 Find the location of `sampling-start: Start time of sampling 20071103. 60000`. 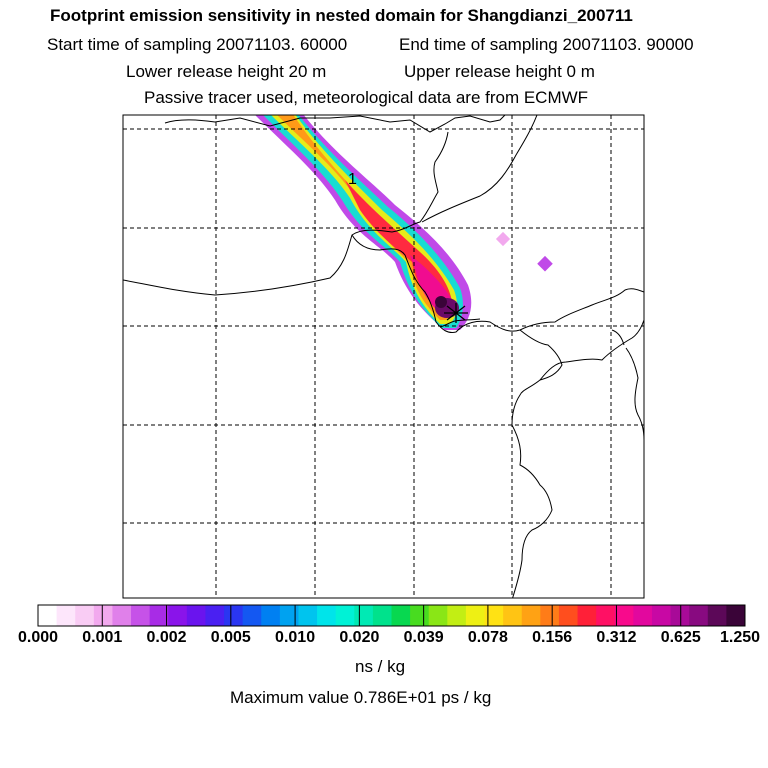

sampling-start: Start time of sampling 20071103. 60000 is located at coordinates (197, 44).